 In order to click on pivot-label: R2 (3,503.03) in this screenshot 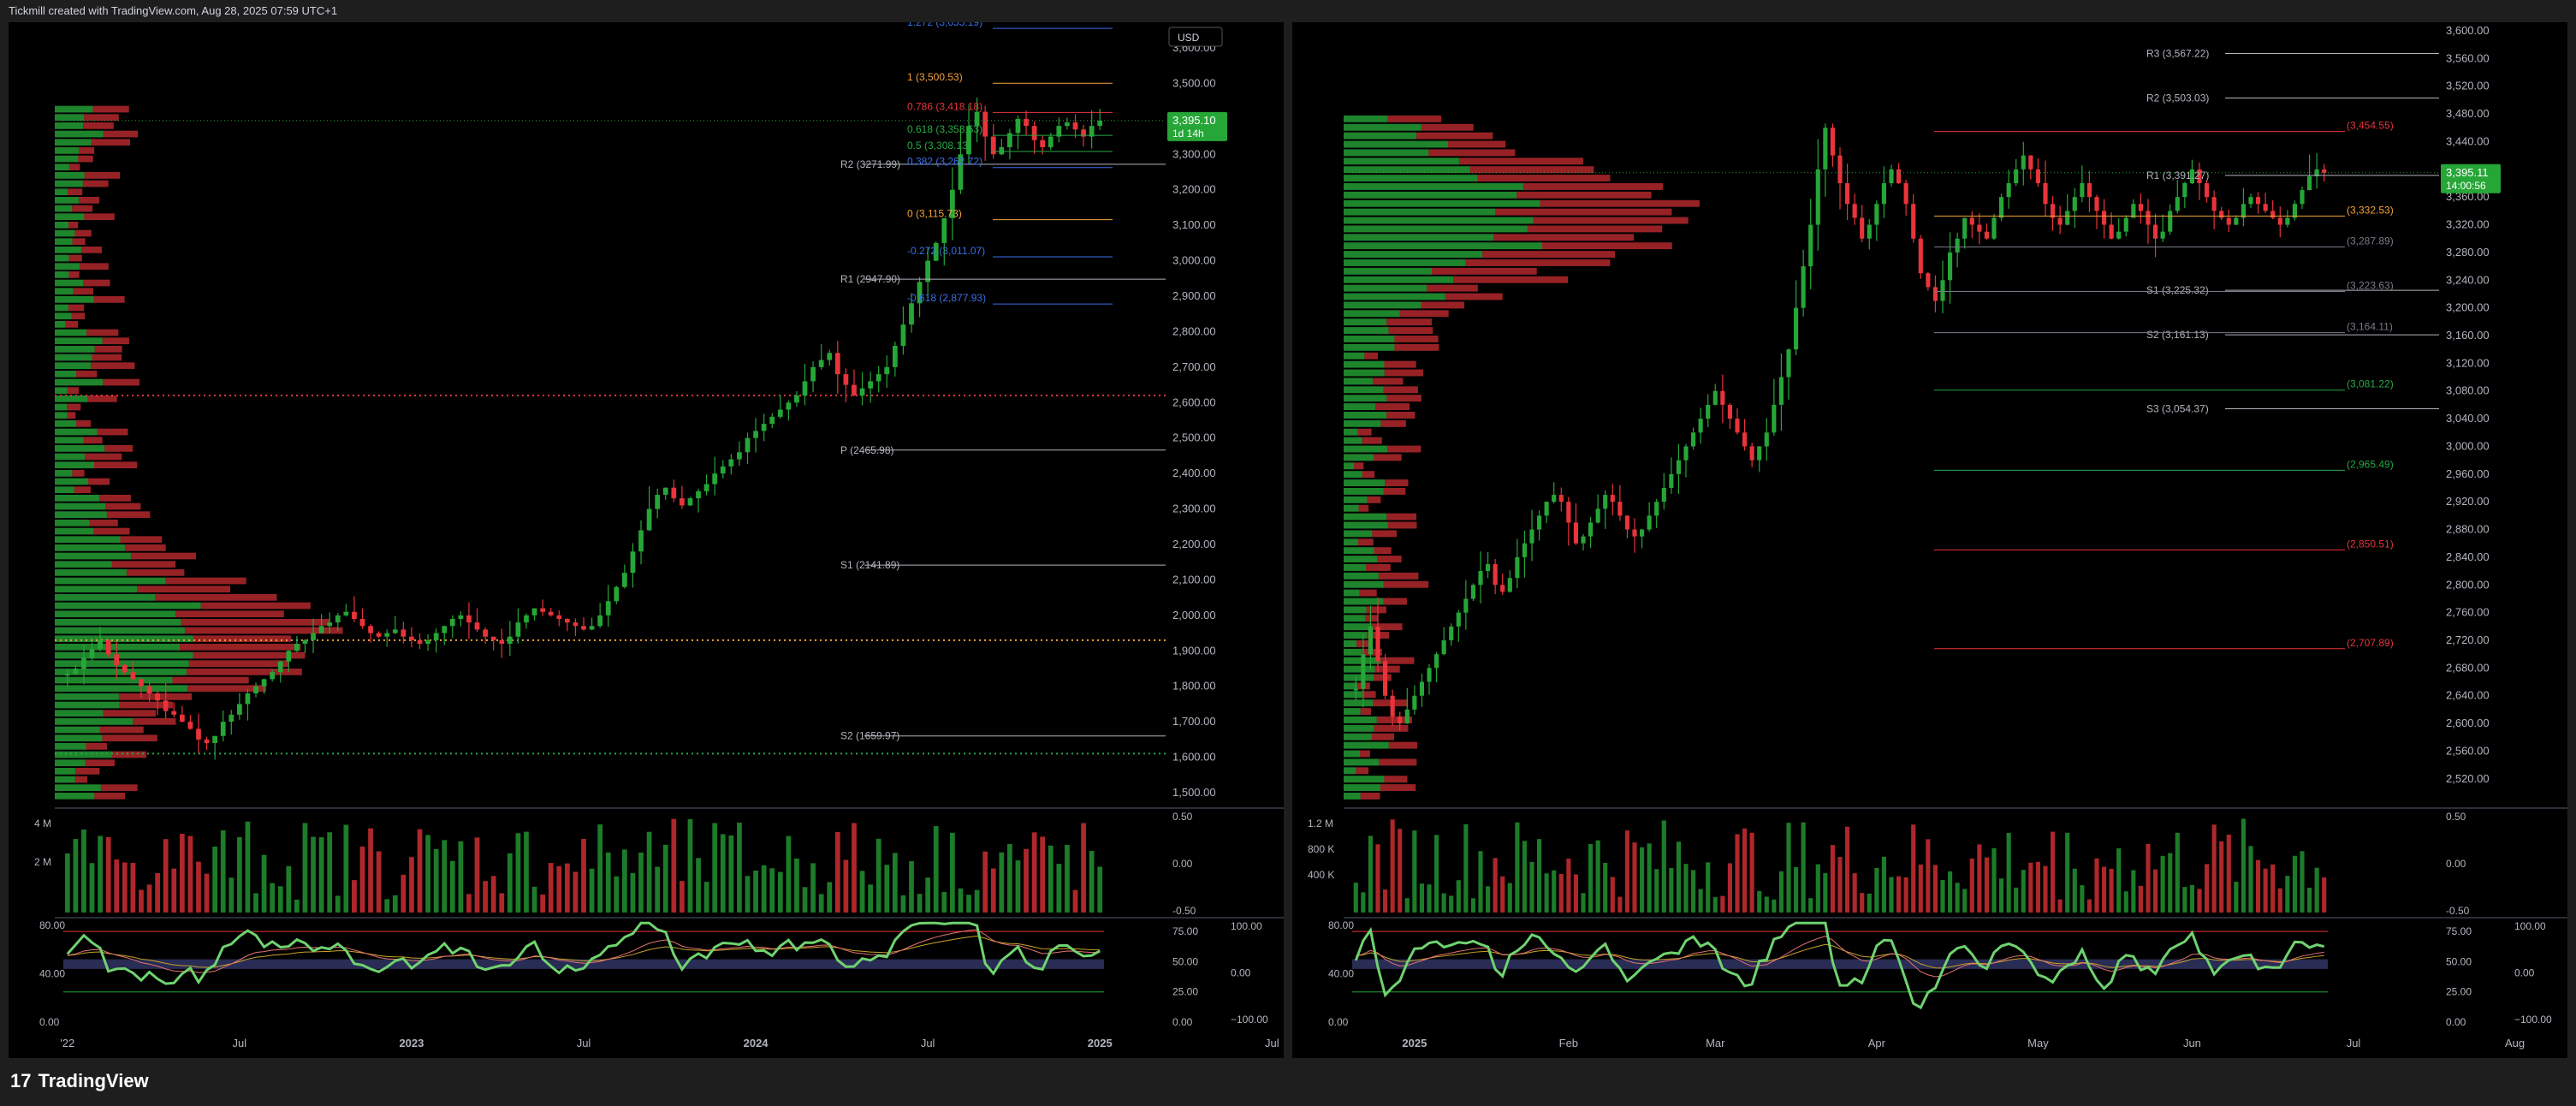, I will do `click(2177, 98)`.